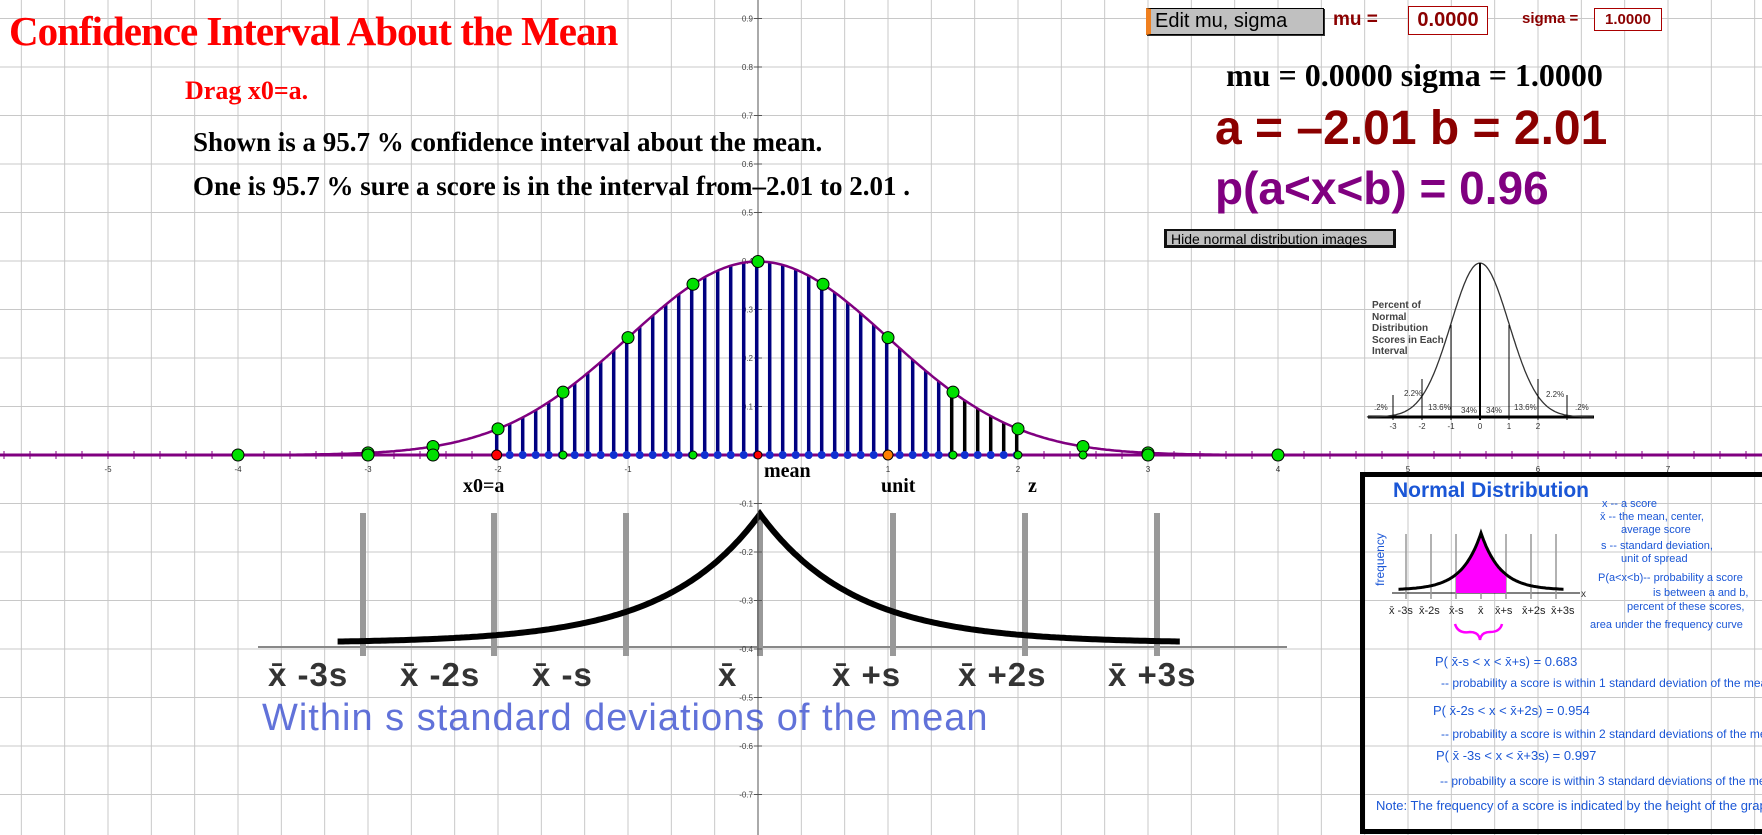 This screenshot has width=1762, height=835. Describe the element at coordinates (1656, 530) in the screenshot. I see `nd-legend-line: average score` at that location.